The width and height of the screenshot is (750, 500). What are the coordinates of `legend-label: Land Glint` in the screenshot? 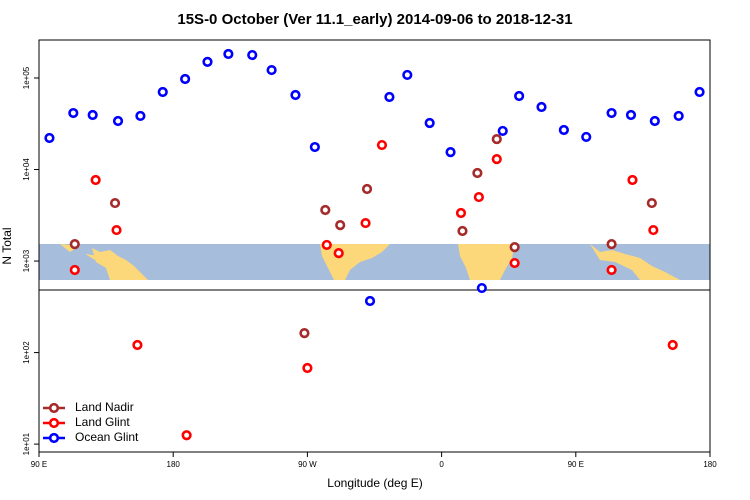 It's located at (102, 422).